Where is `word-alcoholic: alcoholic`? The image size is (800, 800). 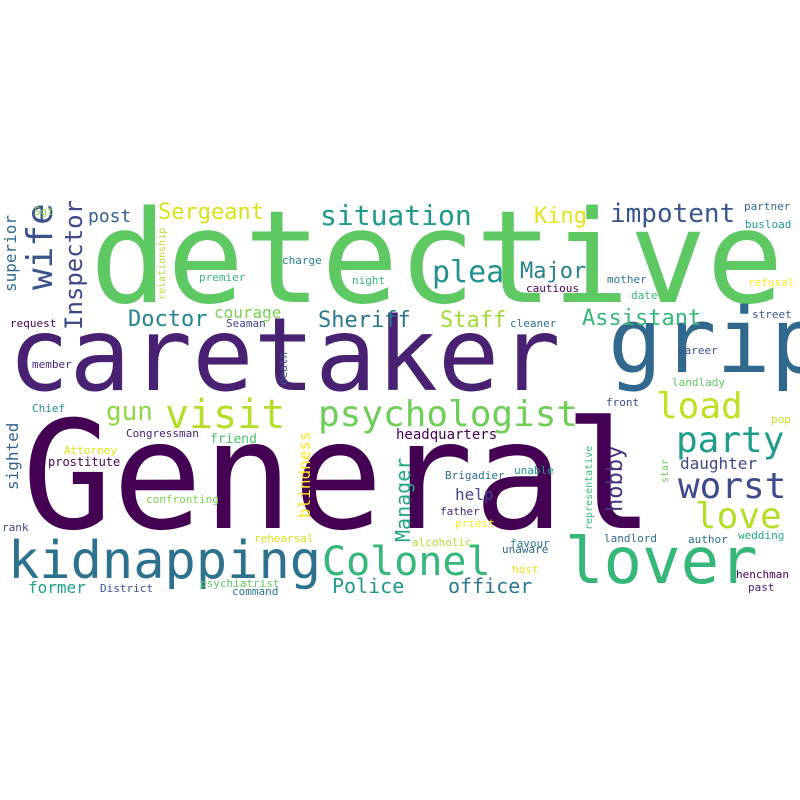 word-alcoholic: alcoholic is located at coordinates (442, 542).